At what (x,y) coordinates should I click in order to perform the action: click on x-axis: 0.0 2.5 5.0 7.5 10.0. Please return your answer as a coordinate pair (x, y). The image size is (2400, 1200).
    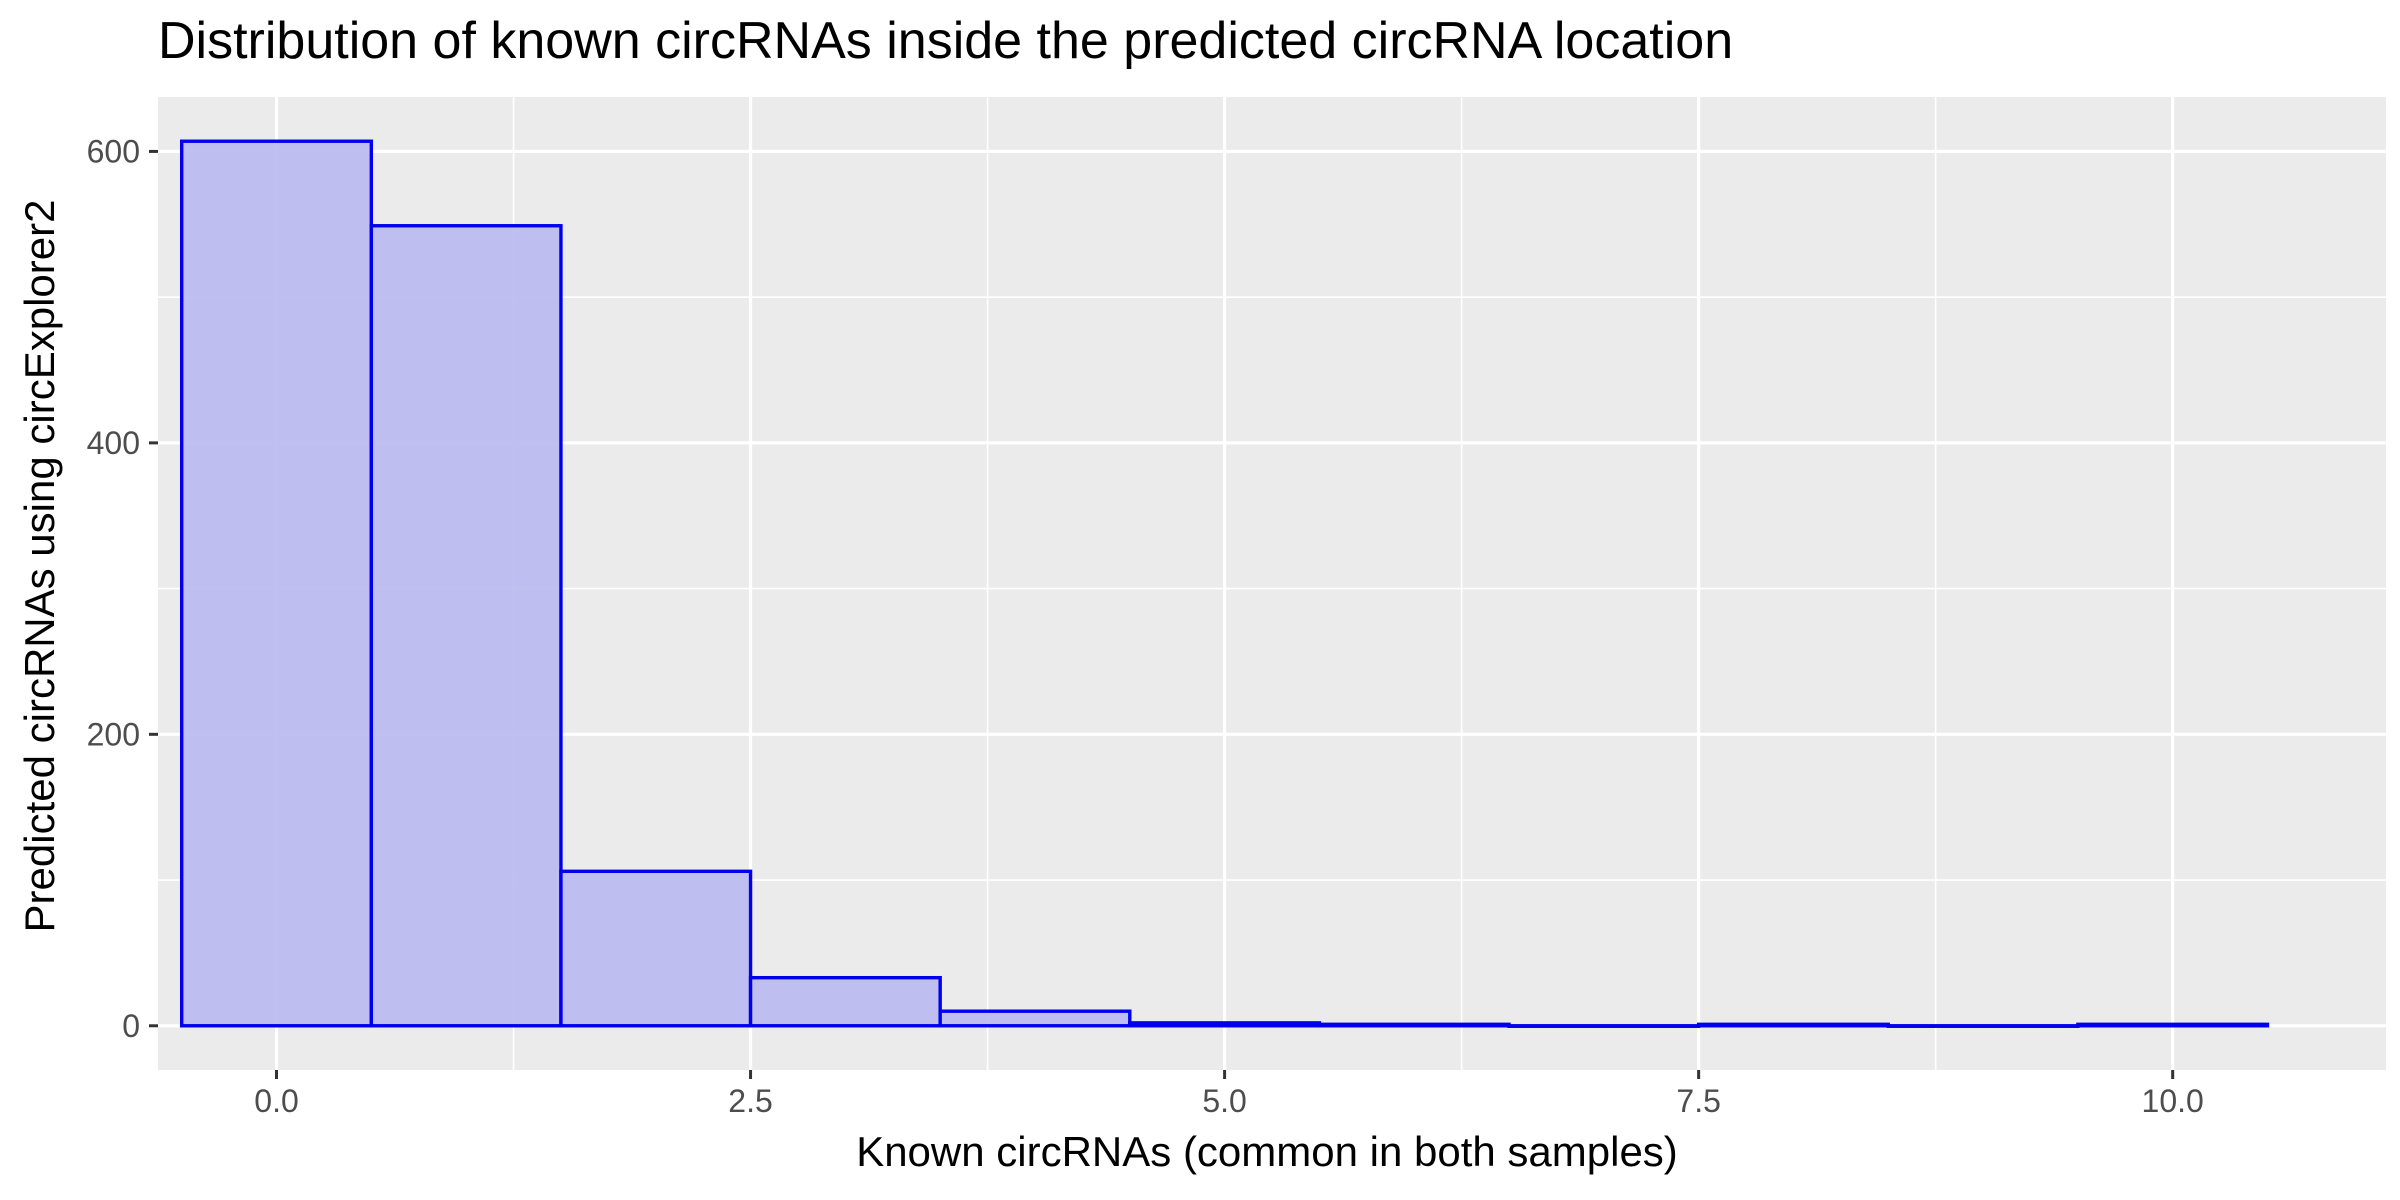
    Looking at the image, I should click on (1229, 1094).